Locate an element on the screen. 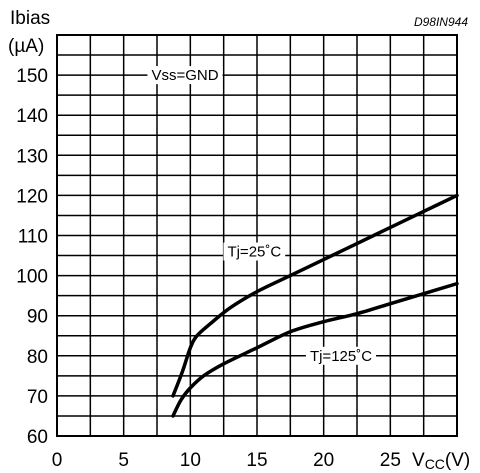 Image resolution: width=480 pixels, height=473 pixels. series-label-125c-text: Tj=125˚C is located at coordinates (341, 356).